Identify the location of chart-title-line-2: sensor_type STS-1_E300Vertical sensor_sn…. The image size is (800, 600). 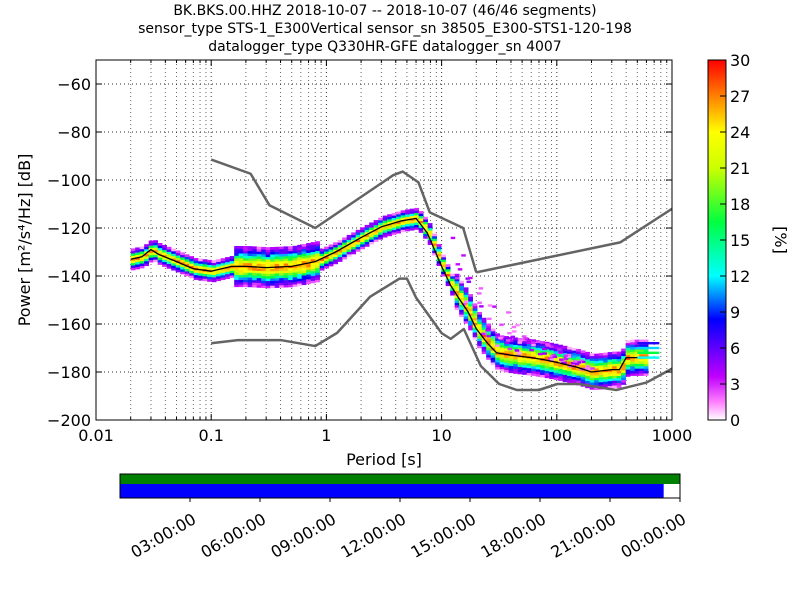
(385, 29).